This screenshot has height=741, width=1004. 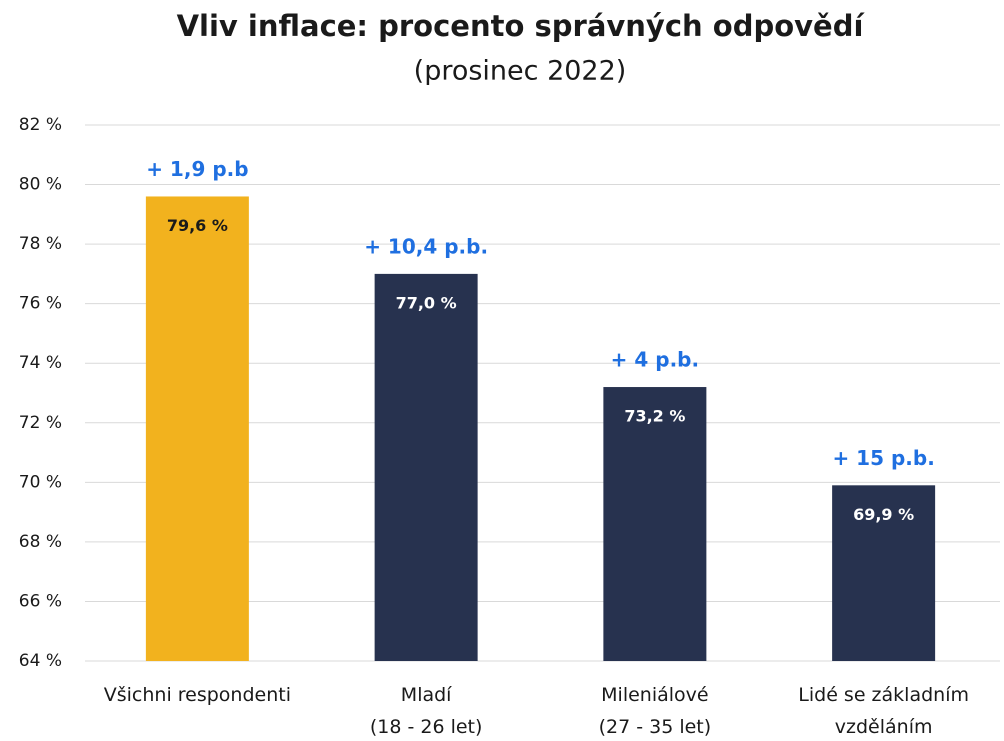 I want to click on value-label: 69,9 %, so click(x=883, y=514).